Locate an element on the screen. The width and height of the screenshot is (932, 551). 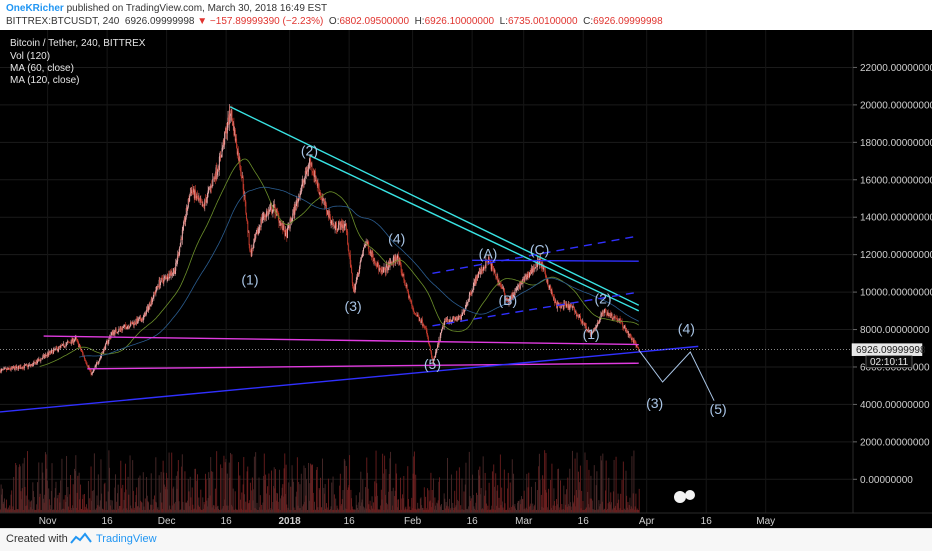
created-with-label: Created with is located at coordinates (37, 539).